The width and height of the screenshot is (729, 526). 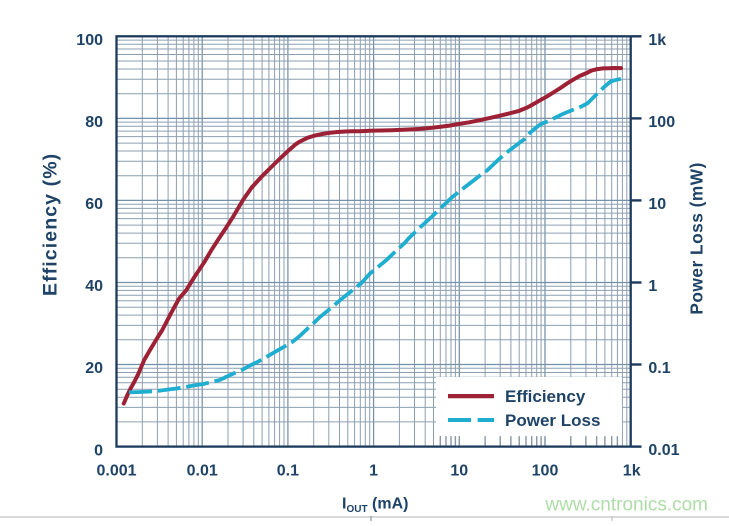 I want to click on svg-text: 40, so click(x=94, y=286).